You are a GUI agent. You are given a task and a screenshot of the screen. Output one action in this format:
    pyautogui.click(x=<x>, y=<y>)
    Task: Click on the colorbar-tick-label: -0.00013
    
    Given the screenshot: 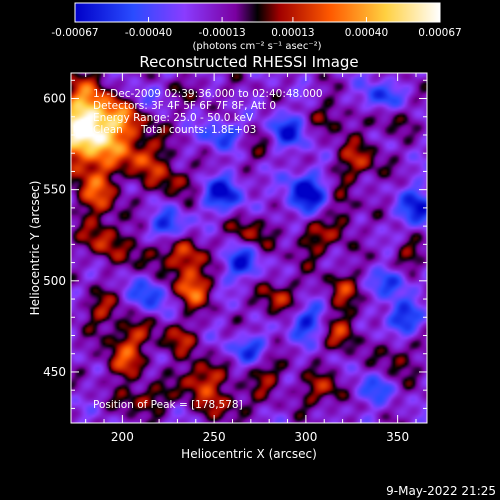 What is the action you would take?
    pyautogui.click(x=221, y=33)
    